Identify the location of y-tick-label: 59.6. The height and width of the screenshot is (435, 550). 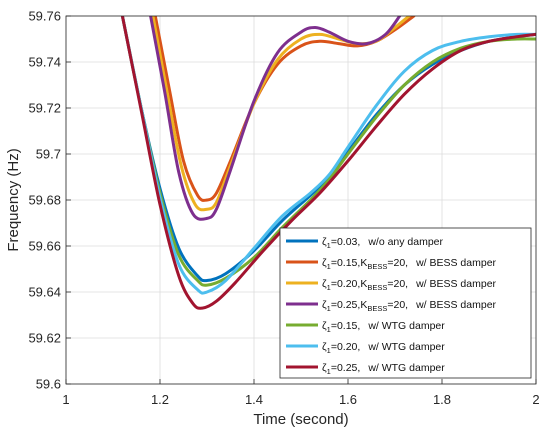
(48, 384).